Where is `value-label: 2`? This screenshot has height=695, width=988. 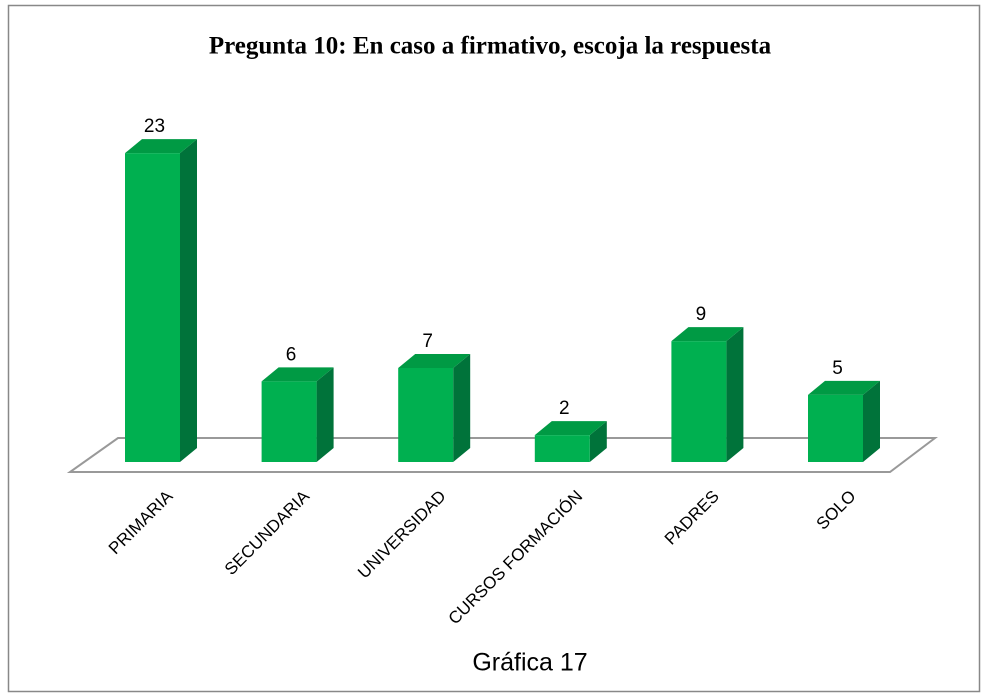 value-label: 2 is located at coordinates (564, 408).